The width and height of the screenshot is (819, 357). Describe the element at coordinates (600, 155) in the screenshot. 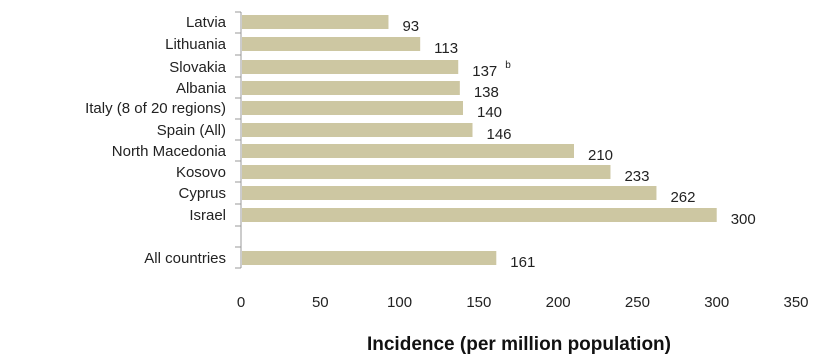

I see `data-label: 210` at that location.